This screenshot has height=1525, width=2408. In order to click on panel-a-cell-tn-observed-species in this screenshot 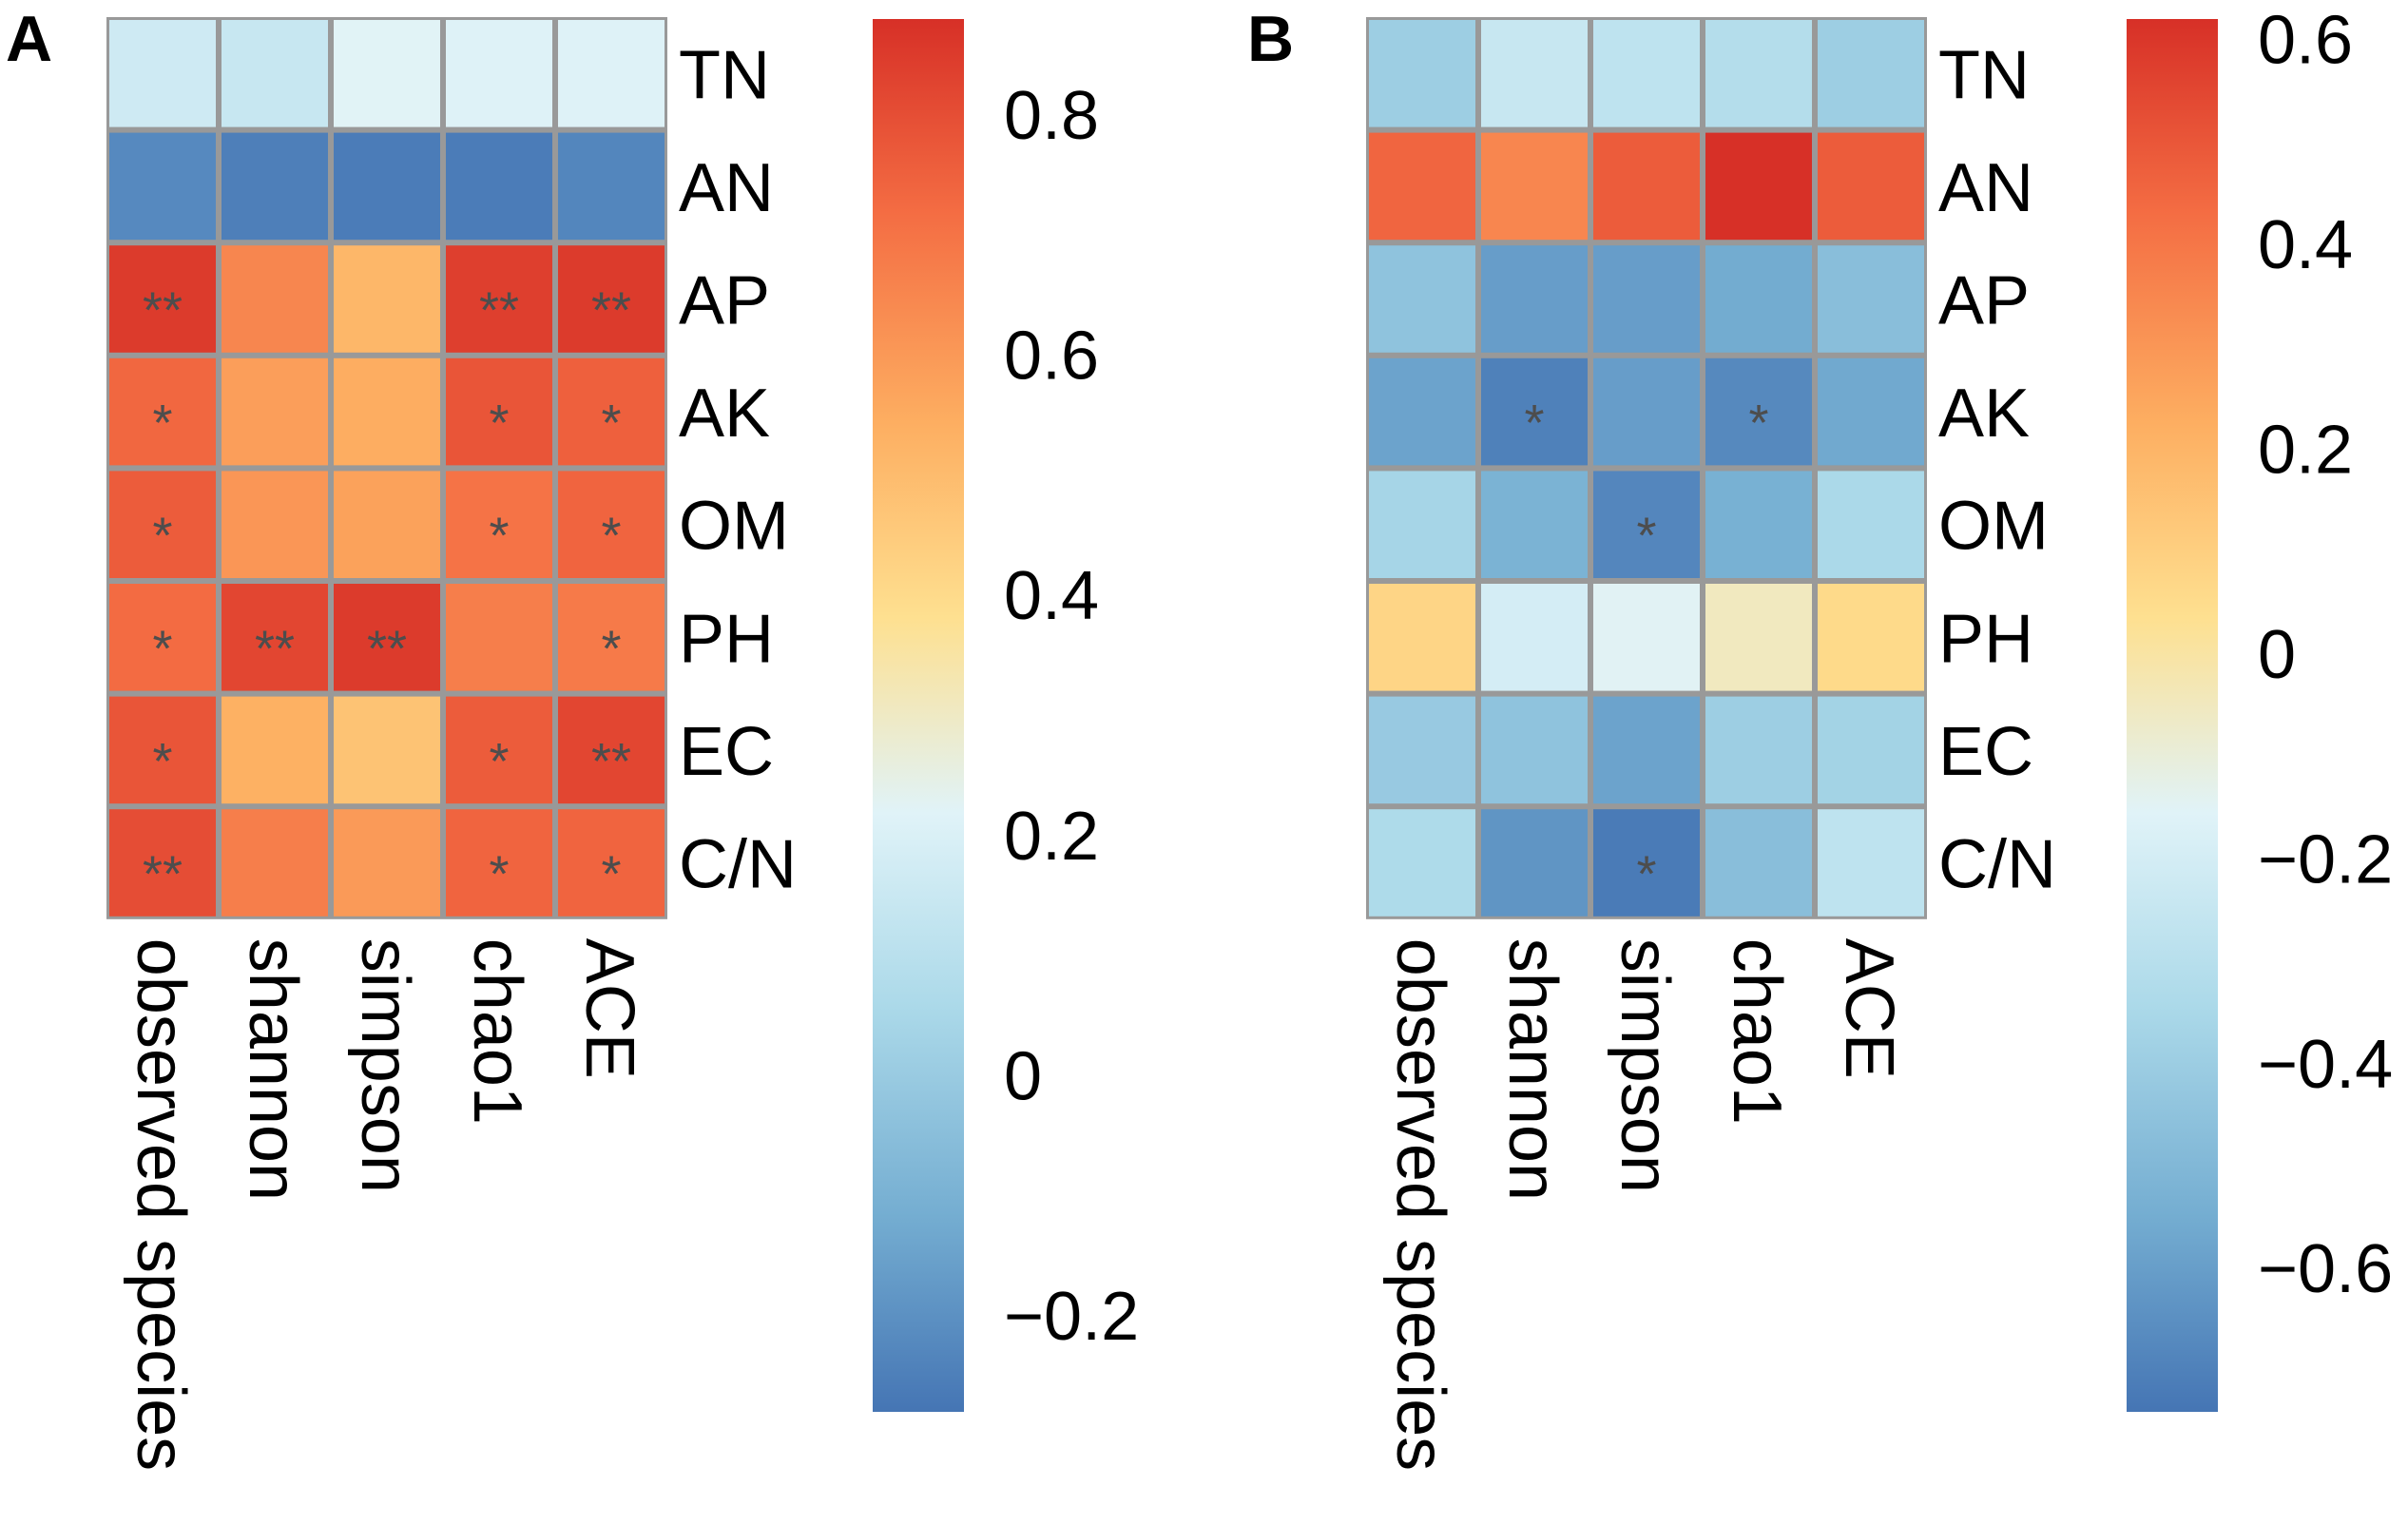, I will do `click(162, 73)`.